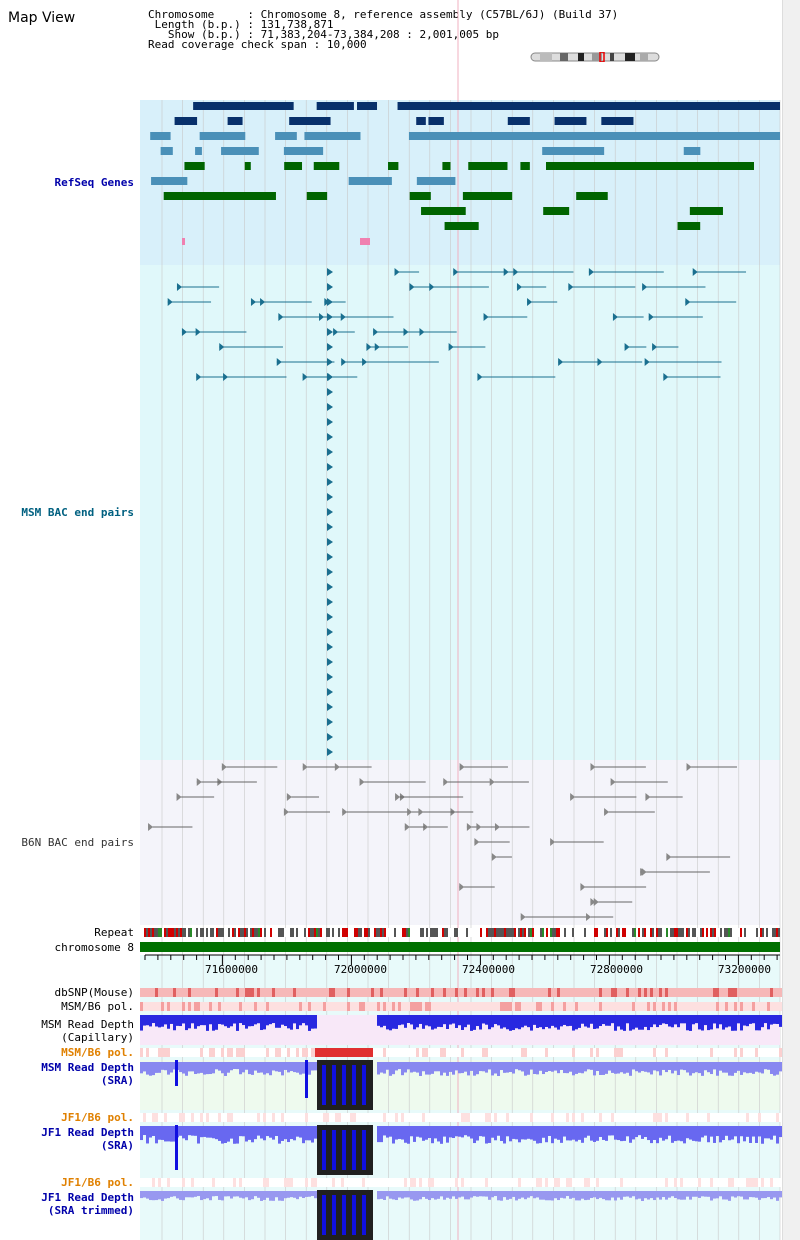 The image size is (800, 1240). I want to click on track-label-jf1-depth-trim-1: JF1 Read Depth, so click(87, 1197).